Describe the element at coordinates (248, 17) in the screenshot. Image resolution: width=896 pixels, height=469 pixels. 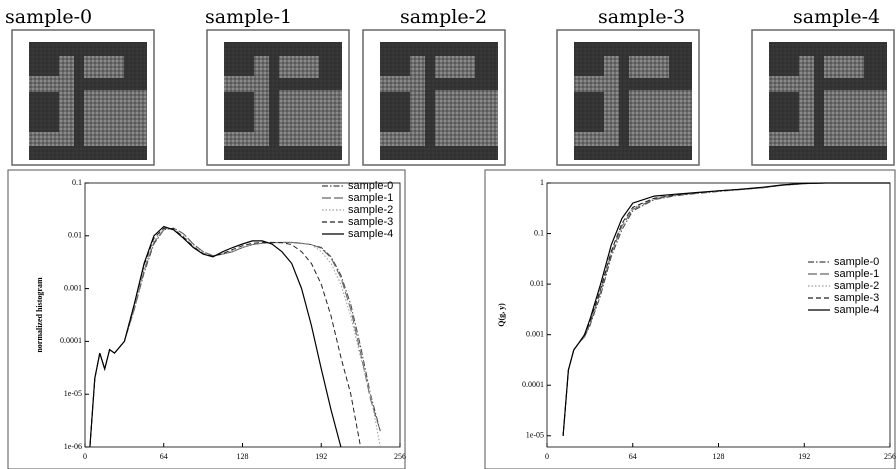
I see `sample-label: sample-1` at that location.